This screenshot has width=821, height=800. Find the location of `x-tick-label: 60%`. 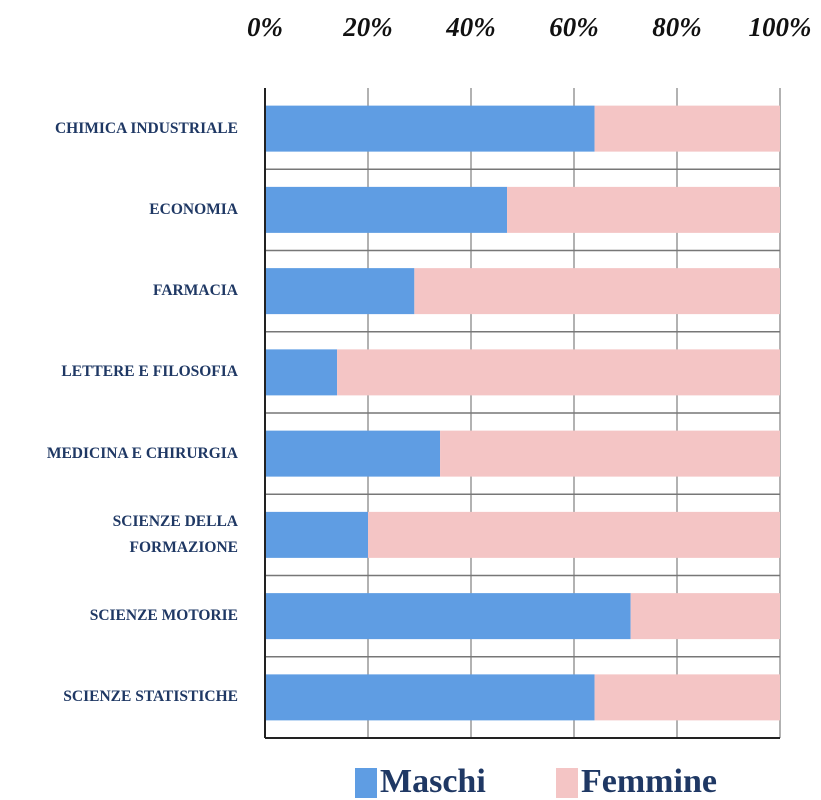

x-tick-label: 60% is located at coordinates (574, 27).